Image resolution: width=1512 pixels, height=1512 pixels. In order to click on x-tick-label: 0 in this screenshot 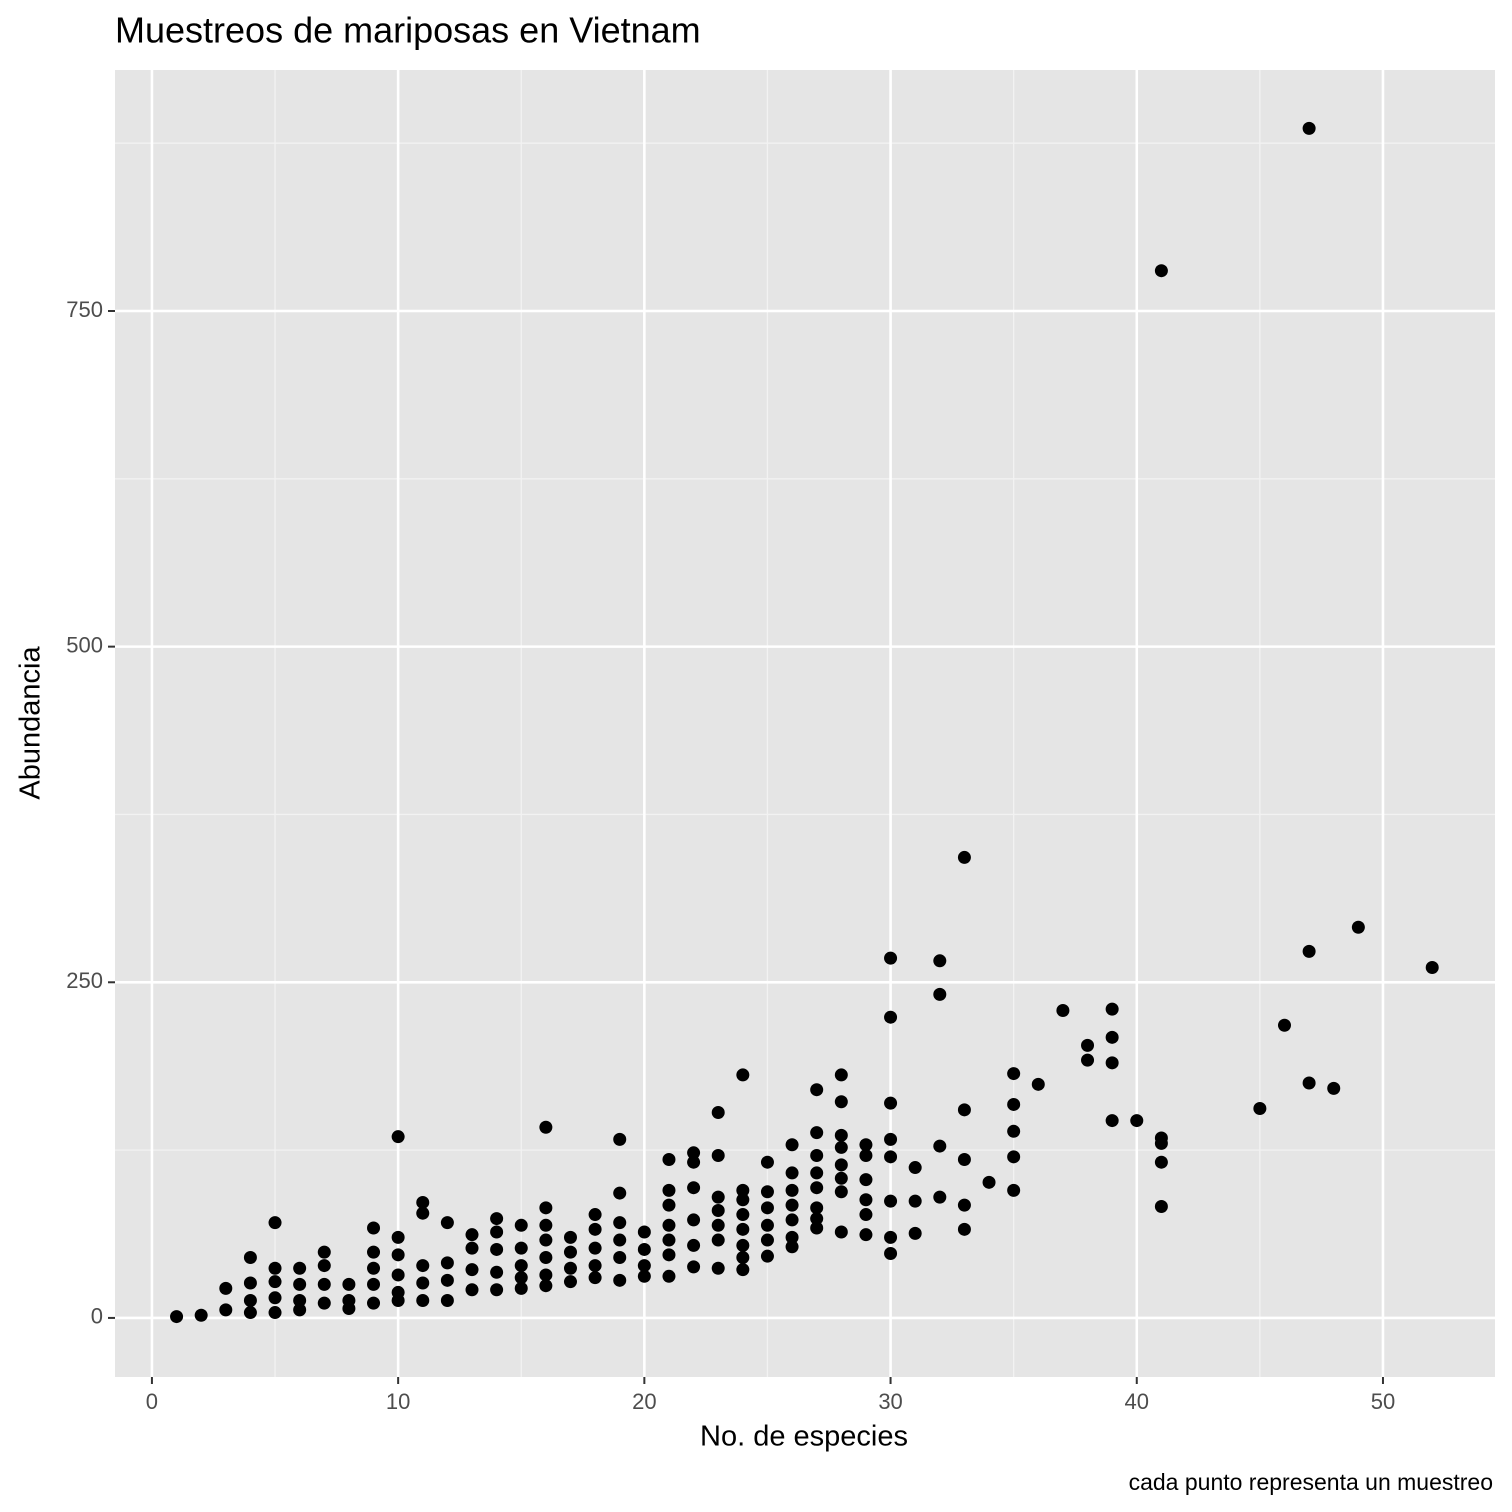, I will do `click(152, 1401)`.